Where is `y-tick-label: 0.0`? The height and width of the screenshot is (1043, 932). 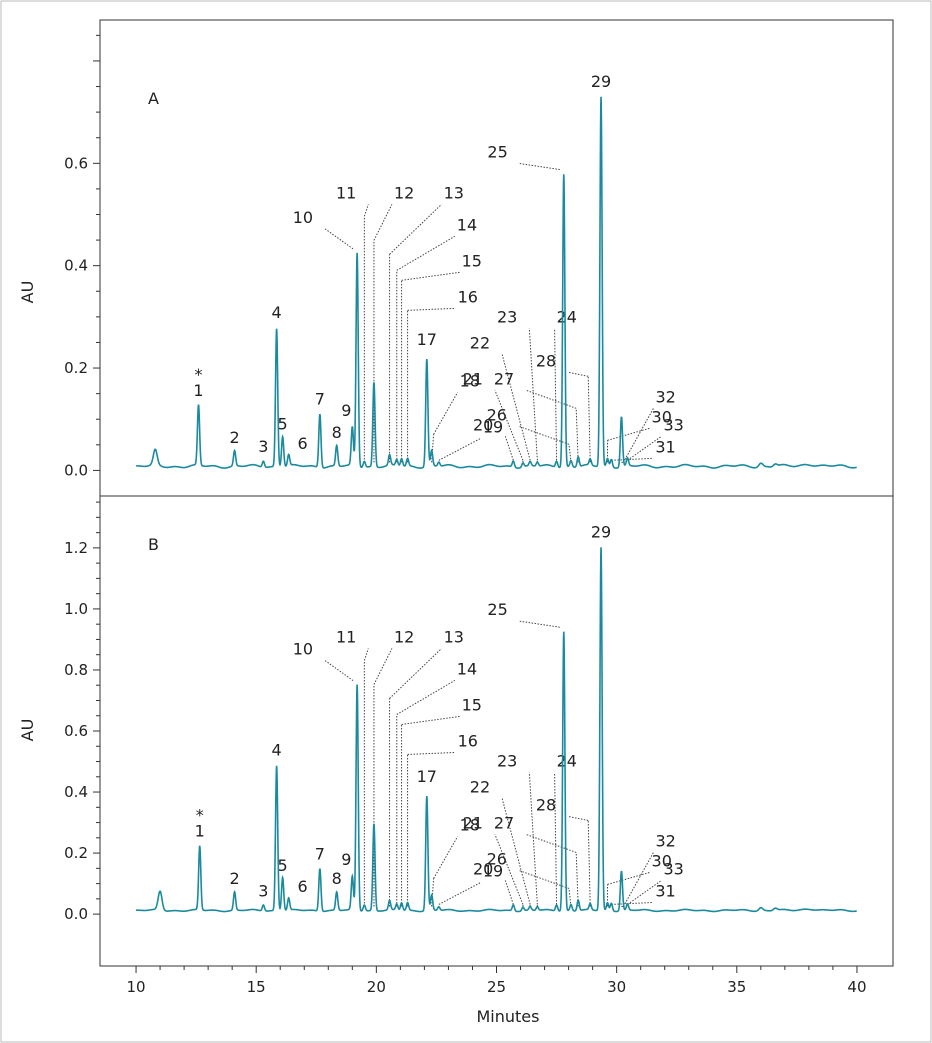
y-tick-label: 0.0 is located at coordinates (76, 470).